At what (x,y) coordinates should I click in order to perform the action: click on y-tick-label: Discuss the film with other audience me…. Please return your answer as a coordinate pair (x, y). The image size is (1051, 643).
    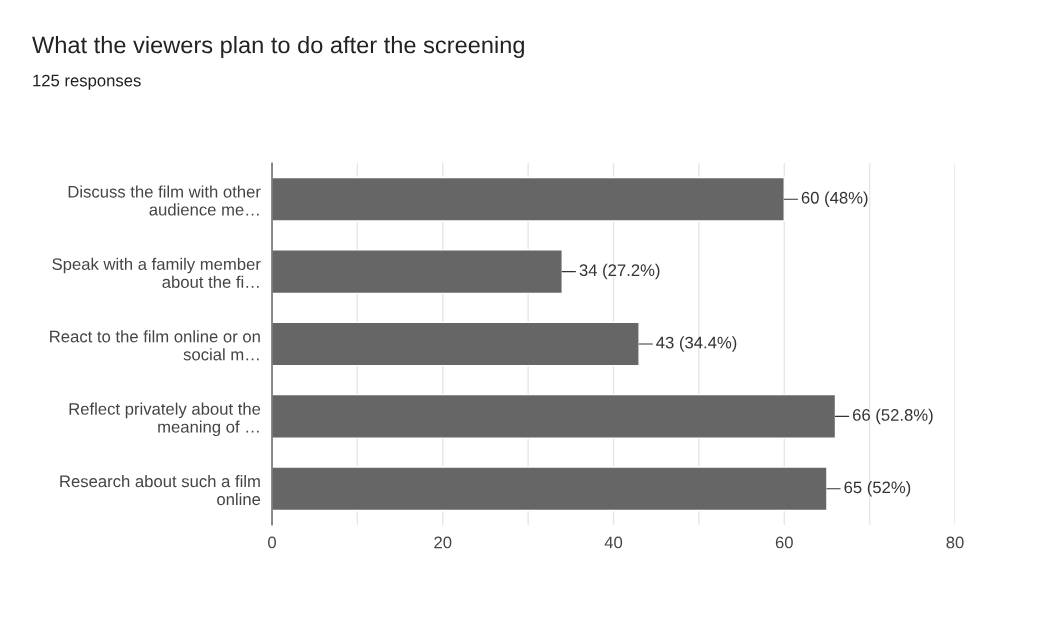
    Looking at the image, I should click on (164, 200).